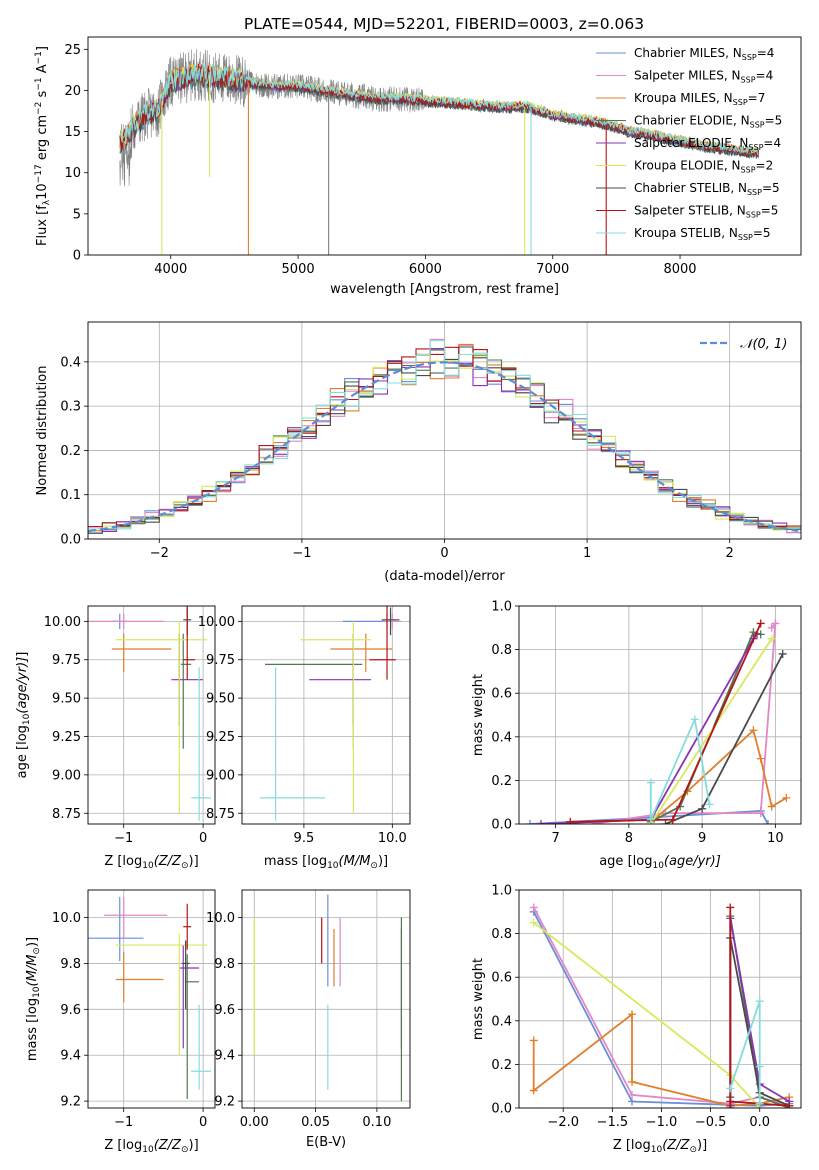 Image resolution: width=819 pixels, height=1170 pixels. What do you see at coordinates (326, 1142) in the screenshot?
I see `mass-vs-ebv-xlabel: E(B-V)` at bounding box center [326, 1142].